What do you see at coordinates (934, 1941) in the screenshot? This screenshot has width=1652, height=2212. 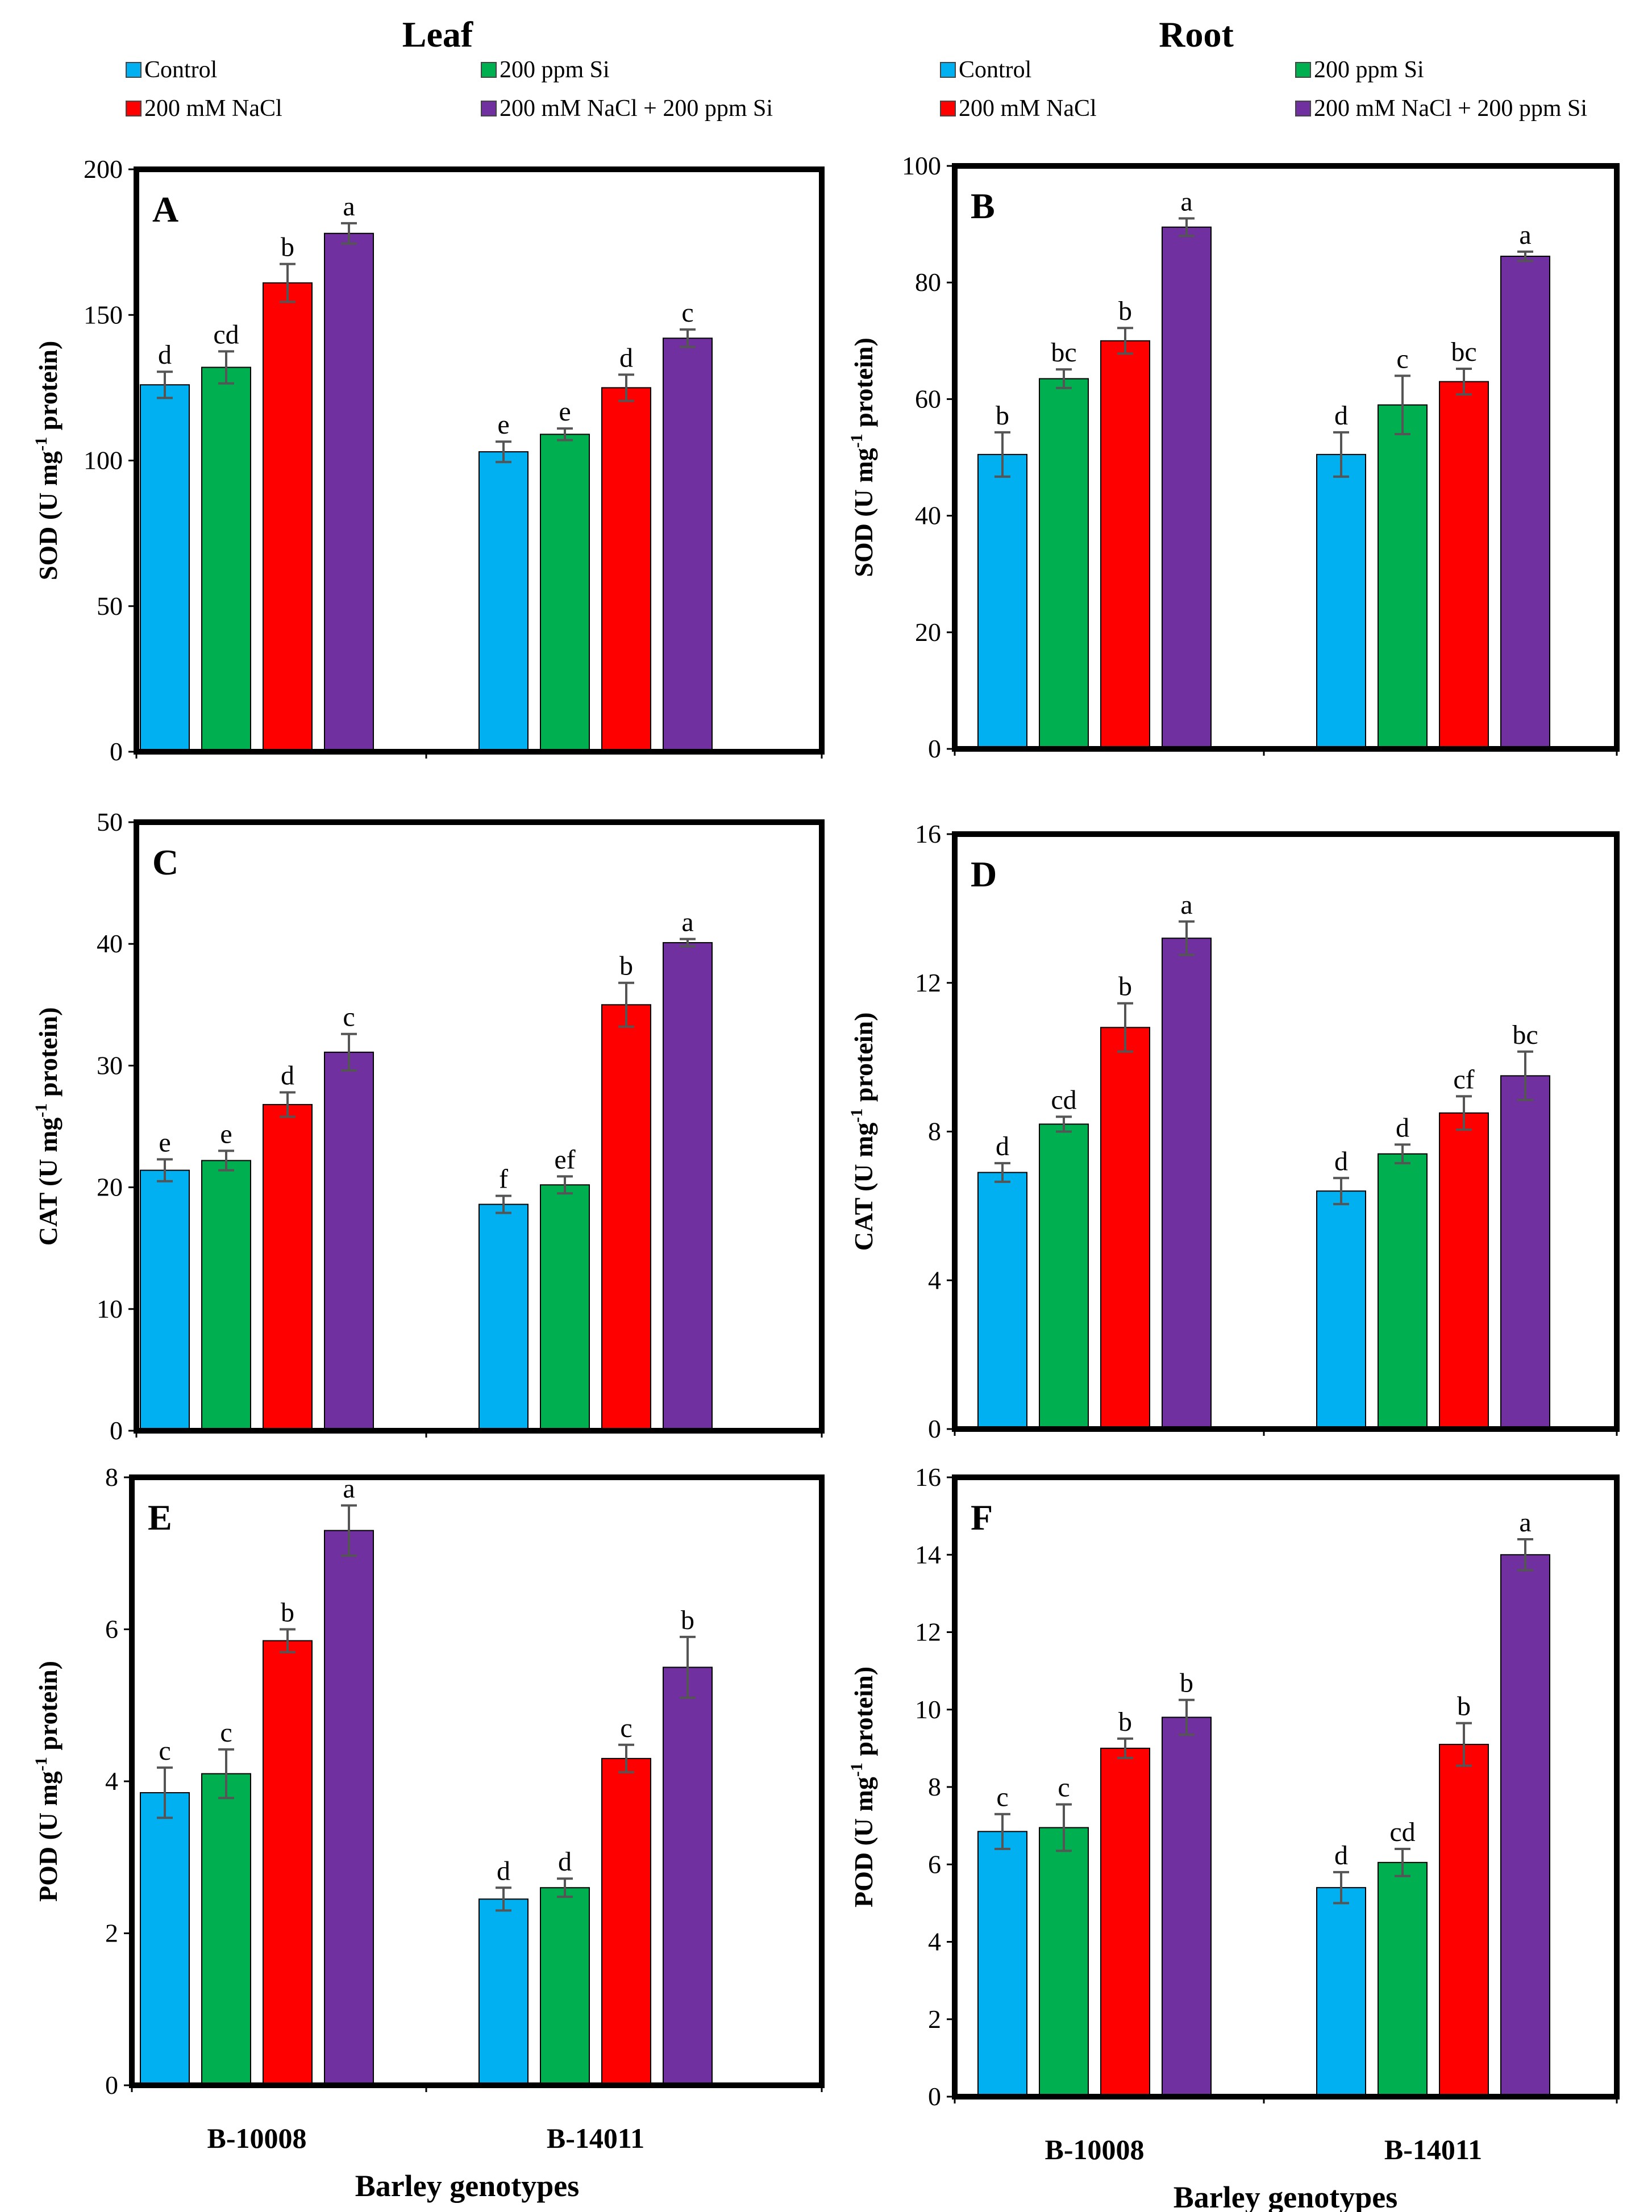 I see `y-tick-label: 4` at bounding box center [934, 1941].